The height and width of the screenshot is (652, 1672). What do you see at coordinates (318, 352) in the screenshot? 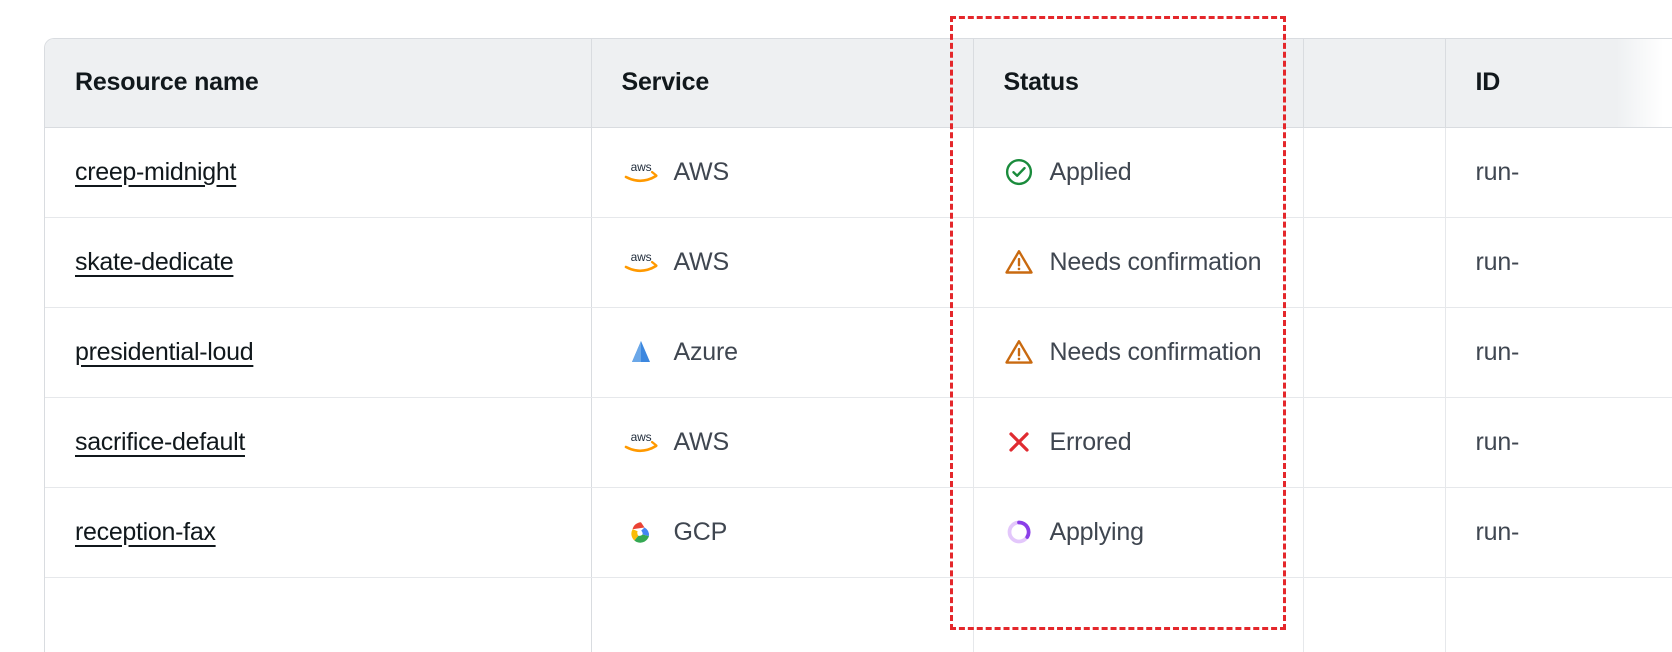
I see `cell-resource-name: presidential-loud` at bounding box center [318, 352].